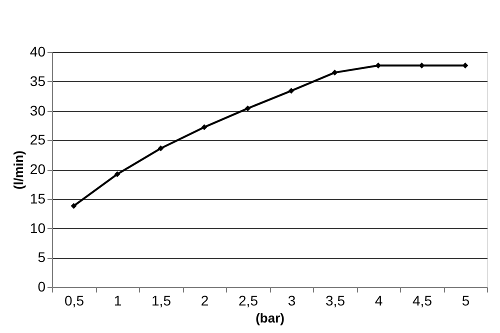 This screenshot has height=333, width=500. Describe the element at coordinates (422, 300) in the screenshot. I see `x-tick-label: 4,5` at that location.